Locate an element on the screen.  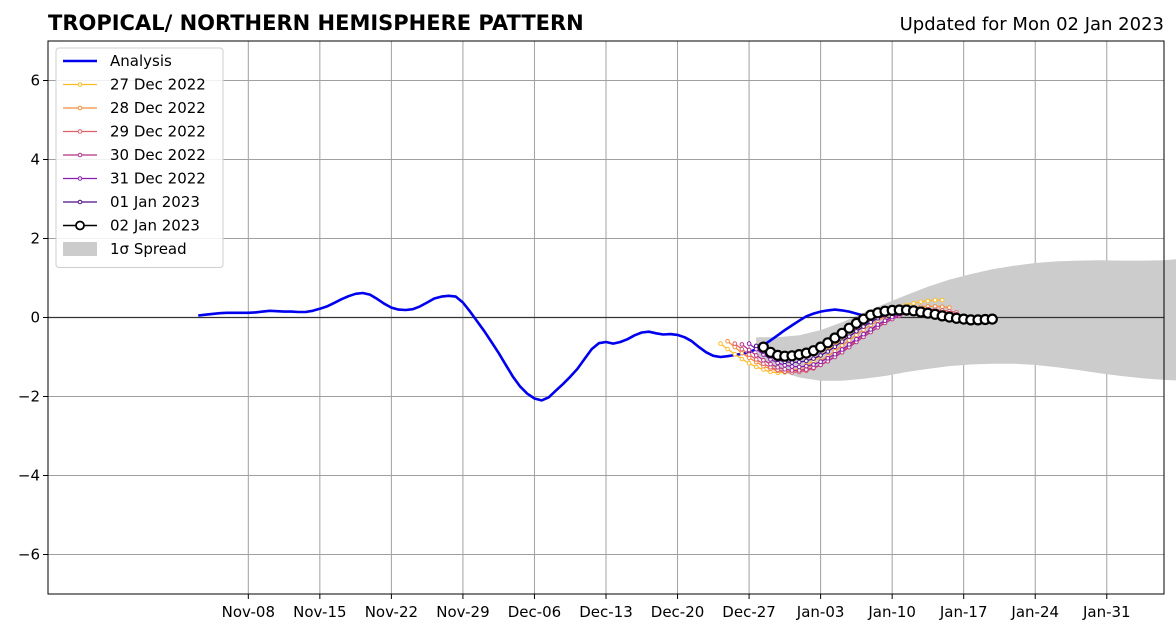
y-tick-label-5: 4 is located at coordinates (35, 160).